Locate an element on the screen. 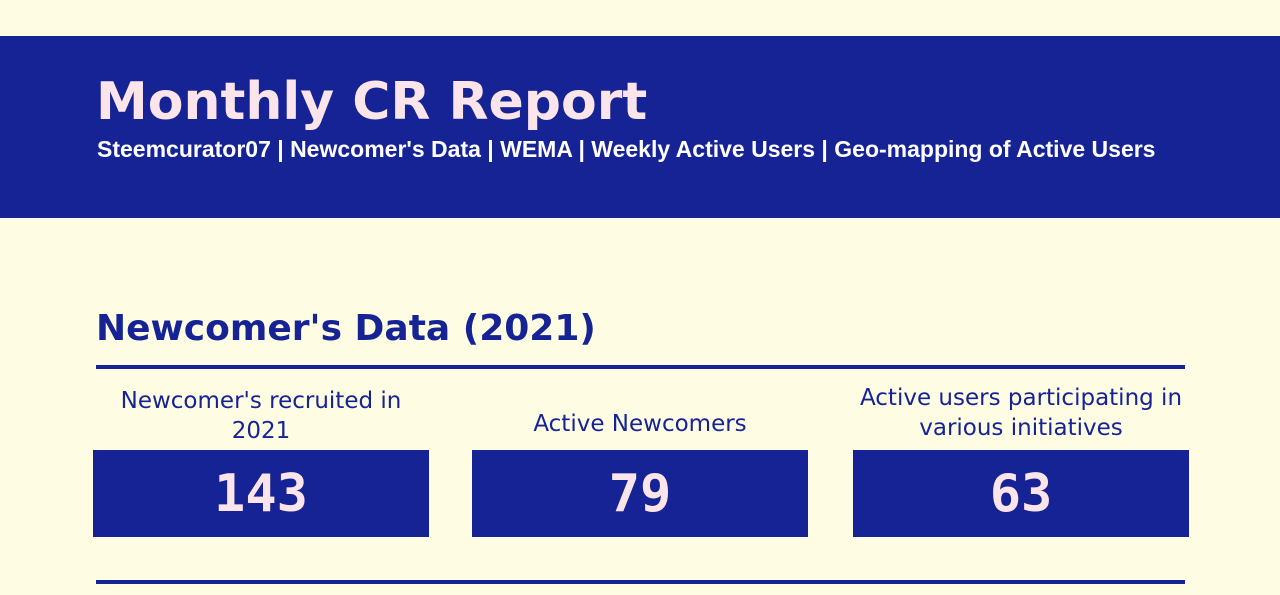 The height and width of the screenshot is (595, 1280). stat-card-active-newcomers: 79 is located at coordinates (640, 493).